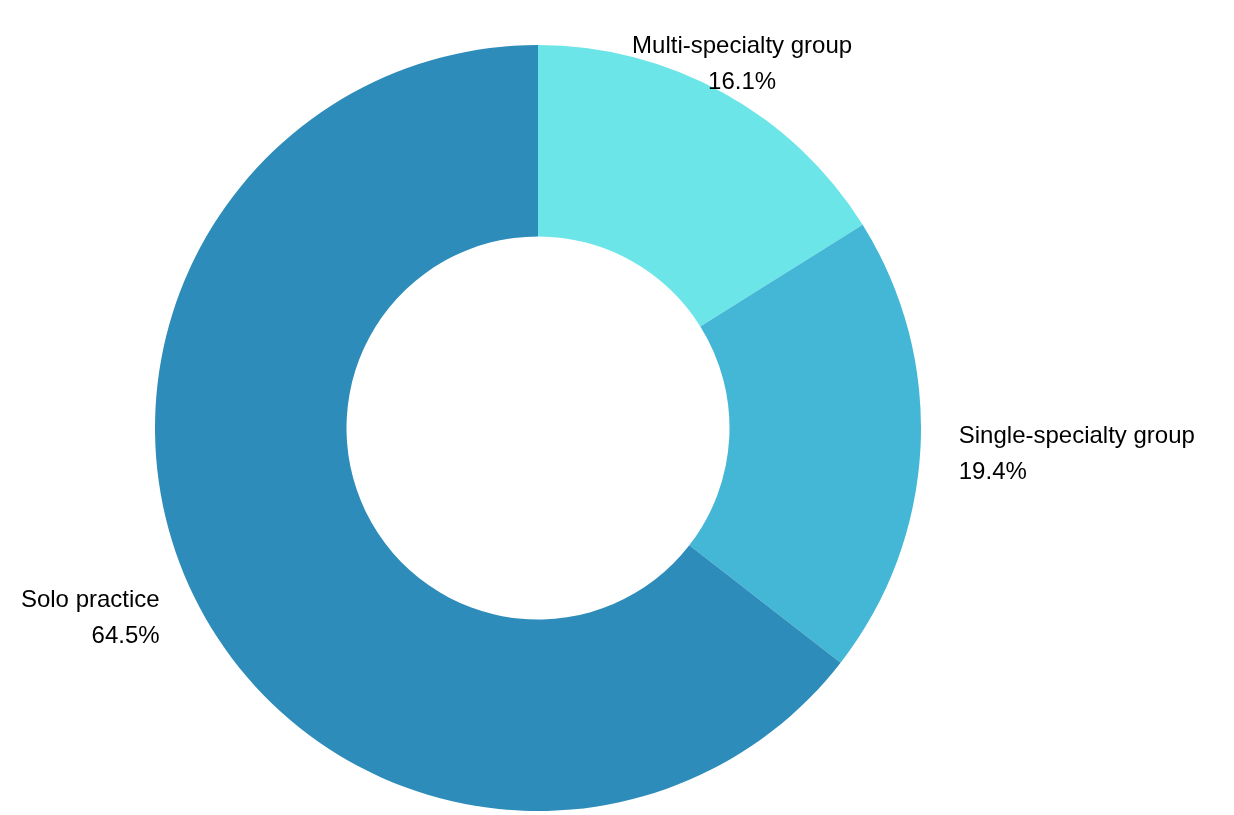 This screenshot has height=815, width=1234. I want to click on data-label: 19.4%, so click(992, 471).